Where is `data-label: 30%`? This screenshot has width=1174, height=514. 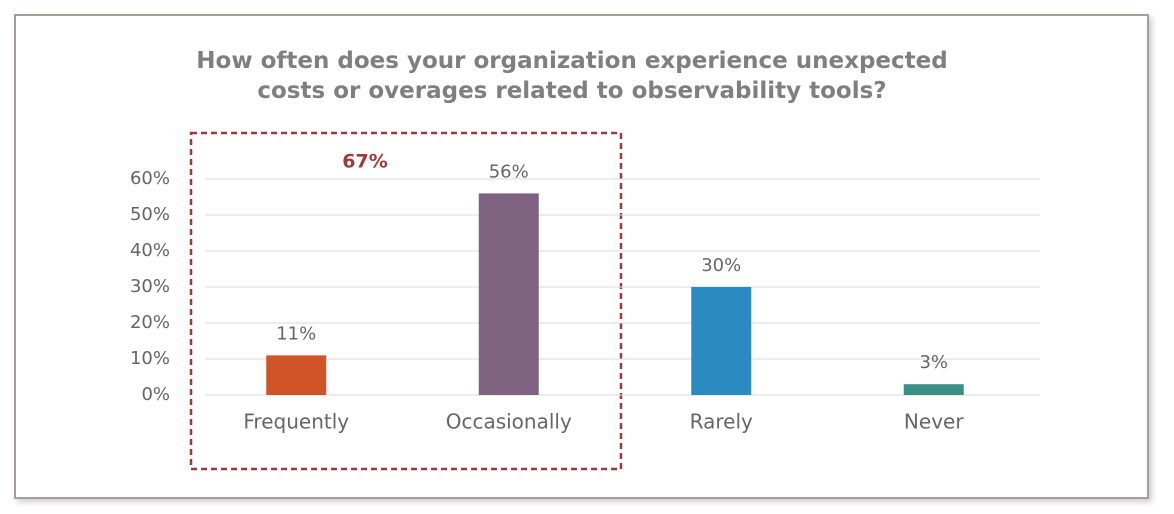 data-label: 30% is located at coordinates (721, 265).